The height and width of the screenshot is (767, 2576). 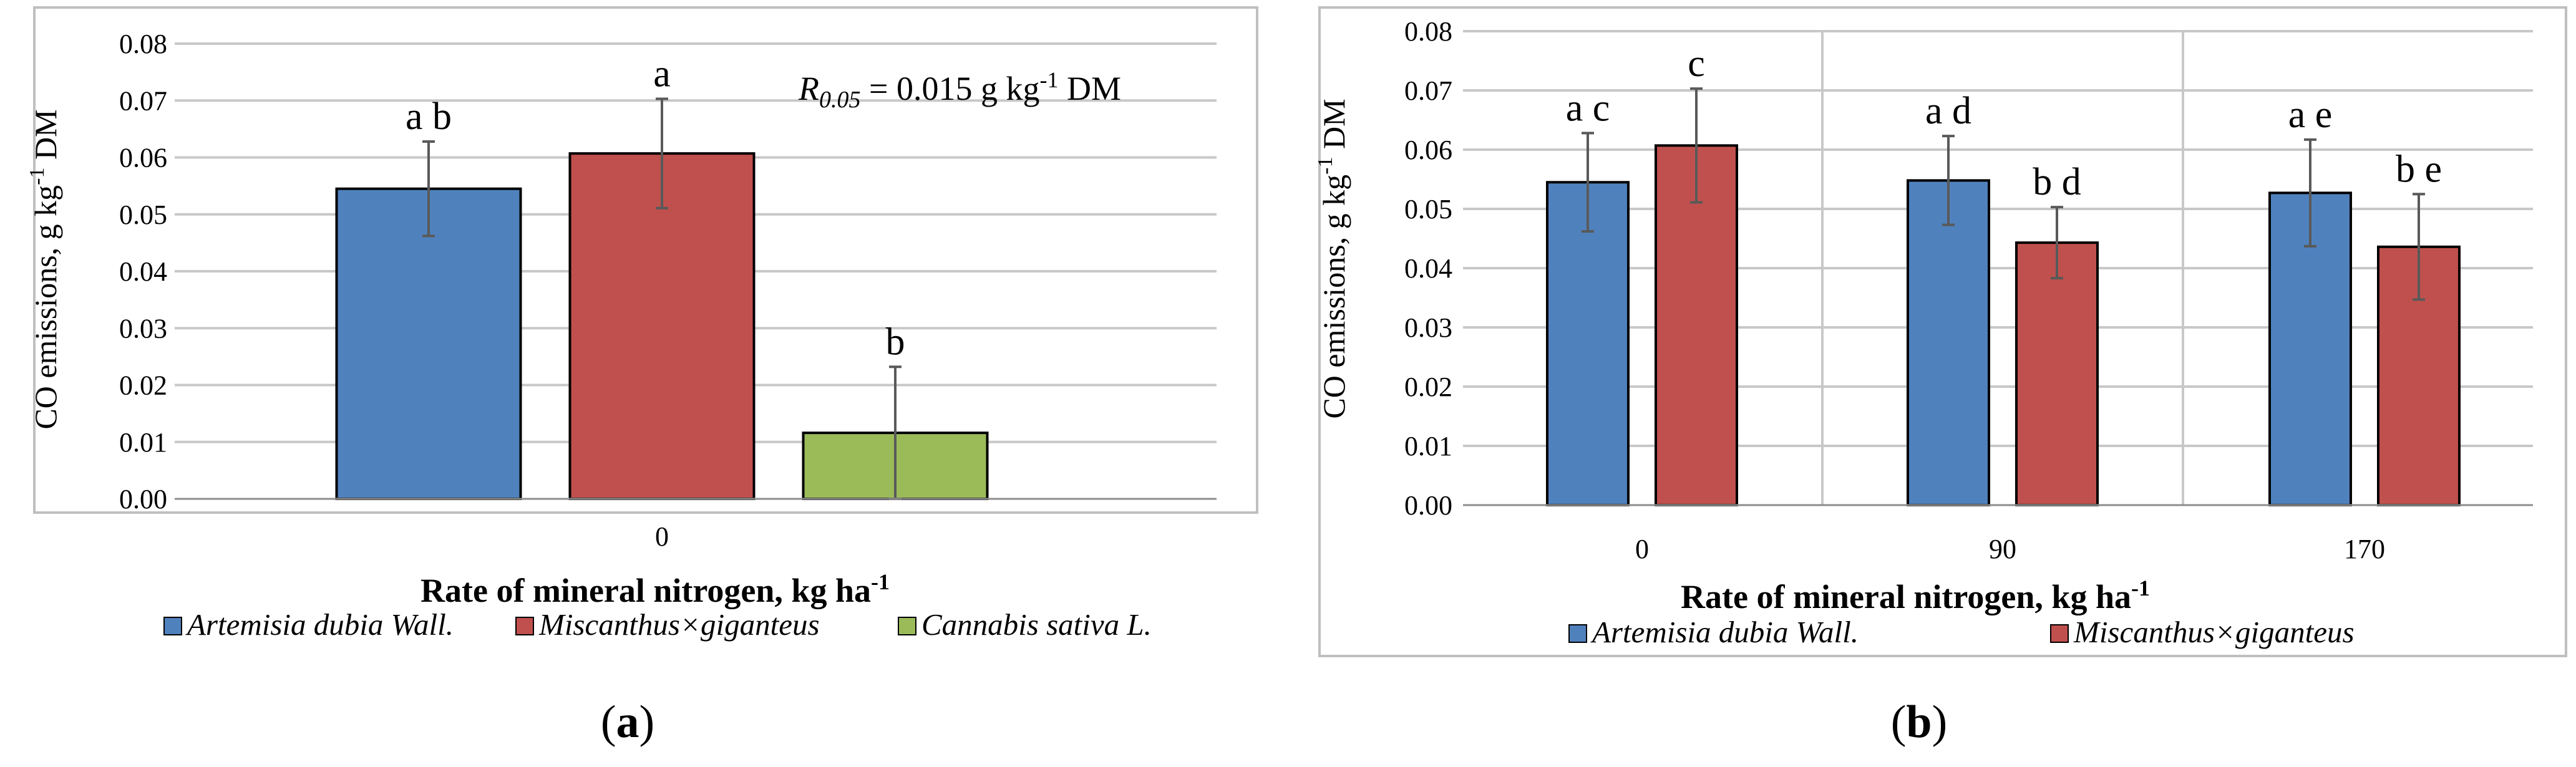 I want to click on significance-letter: a d, so click(x=1948, y=111).